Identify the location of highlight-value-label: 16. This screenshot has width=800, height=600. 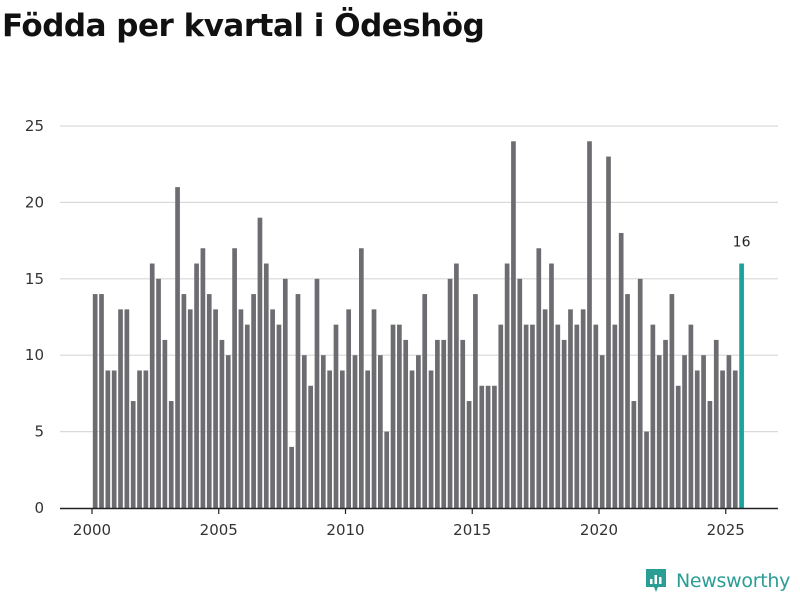
(742, 243).